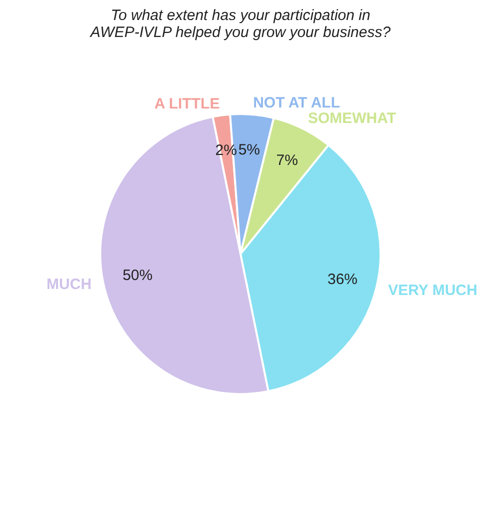 Image resolution: width=481 pixels, height=506 pixels. I want to click on slice-label: VERY MUCH, so click(433, 291).